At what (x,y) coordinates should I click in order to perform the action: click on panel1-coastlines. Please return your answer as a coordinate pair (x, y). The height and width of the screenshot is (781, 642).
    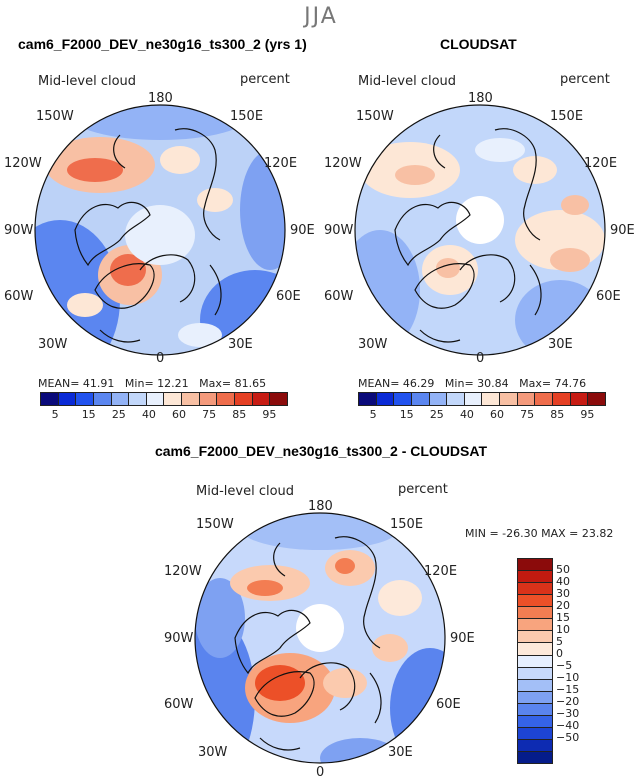
    Looking at the image, I should click on (148, 235).